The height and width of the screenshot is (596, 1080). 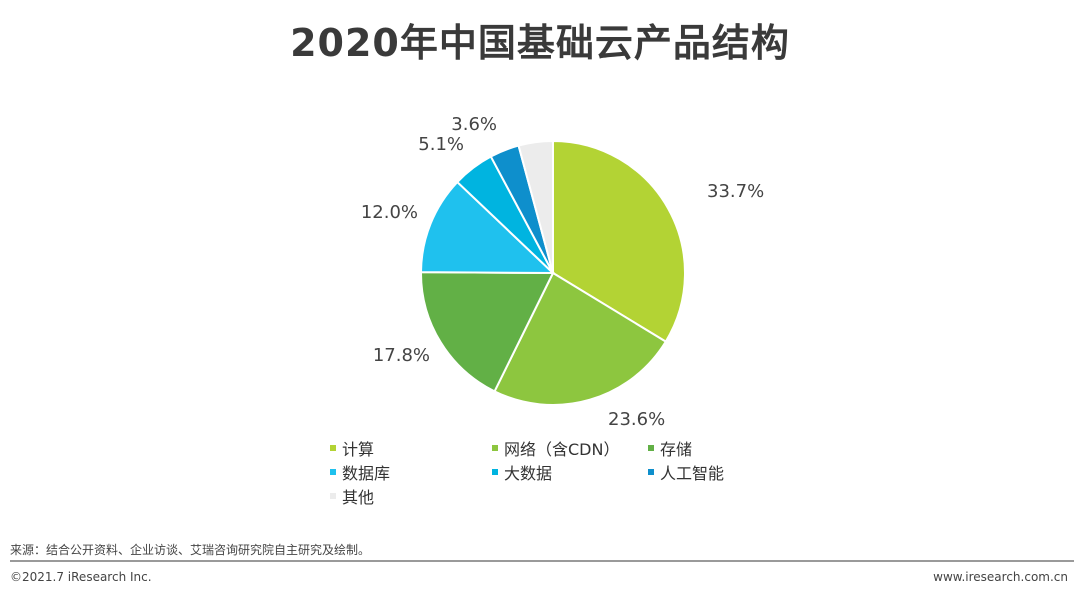 I want to click on legend-item-storage: 存储, so click(x=670, y=448).